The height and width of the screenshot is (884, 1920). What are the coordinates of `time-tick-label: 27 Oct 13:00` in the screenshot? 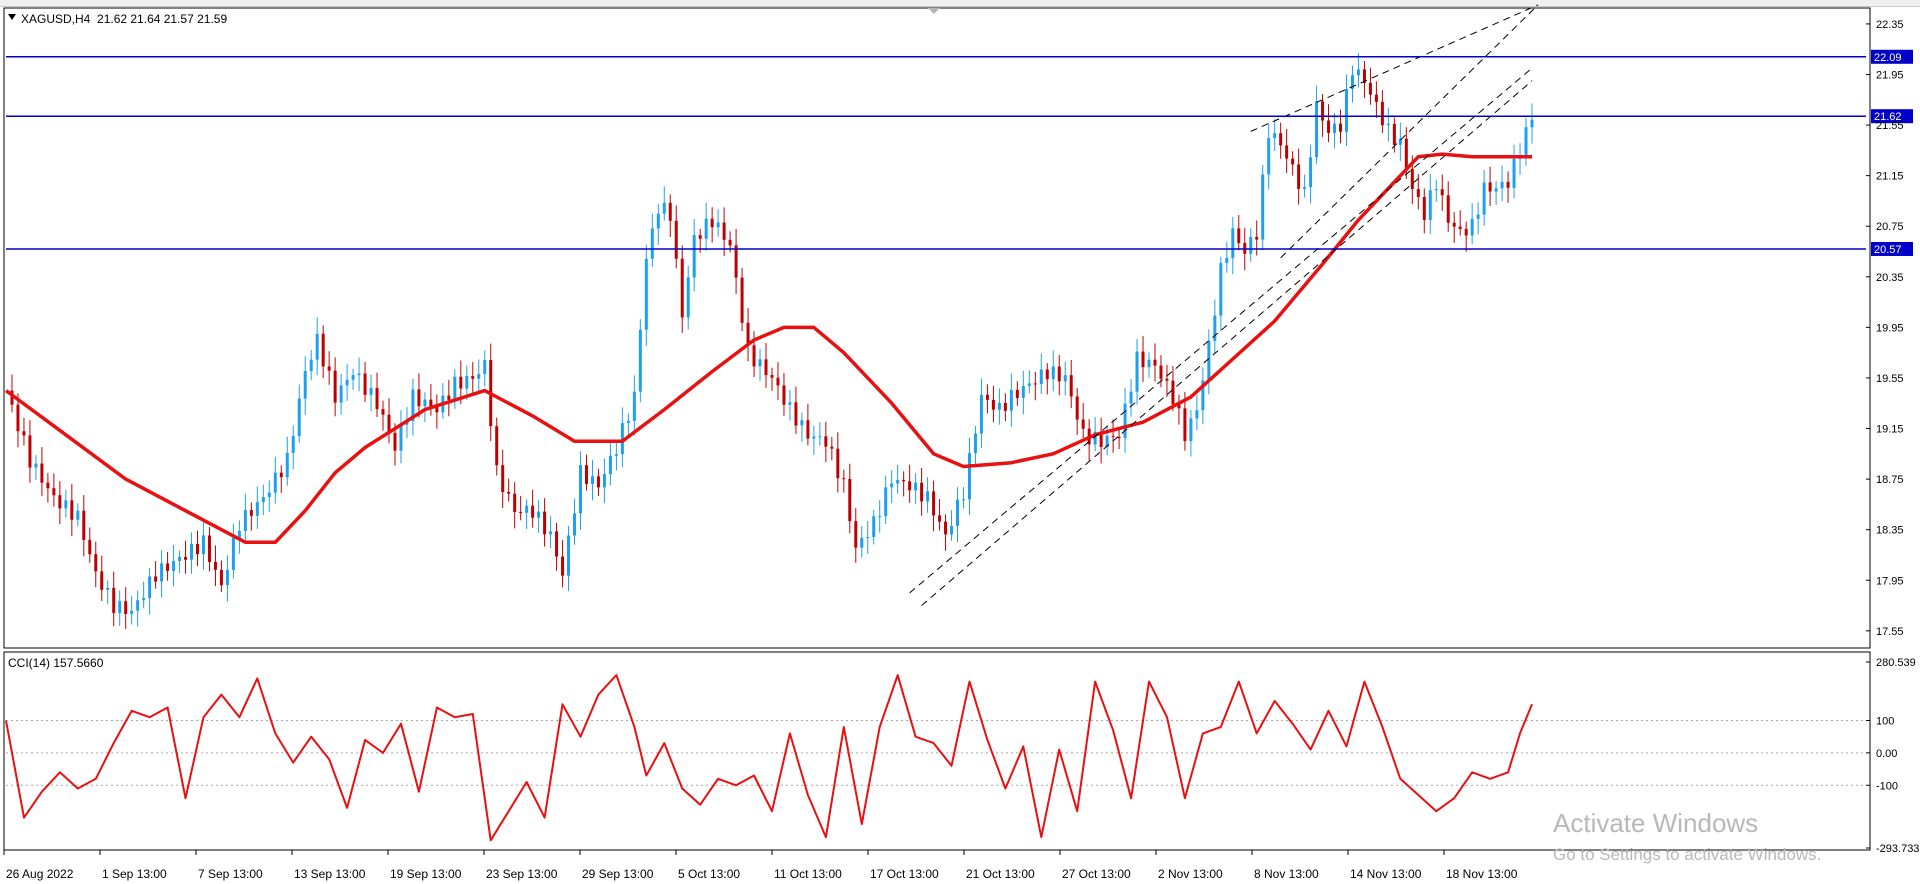 It's located at (1096, 874).